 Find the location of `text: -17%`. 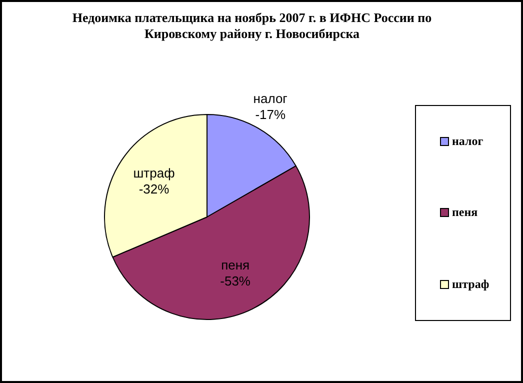

text: -17% is located at coordinates (270, 114).